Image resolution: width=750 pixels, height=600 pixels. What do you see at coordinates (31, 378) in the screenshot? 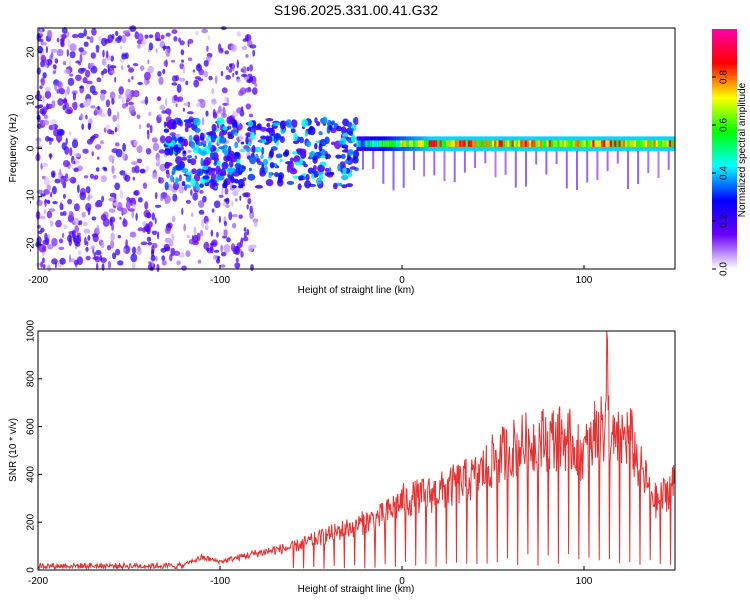
I see `y-tick-label: 800` at bounding box center [31, 378].